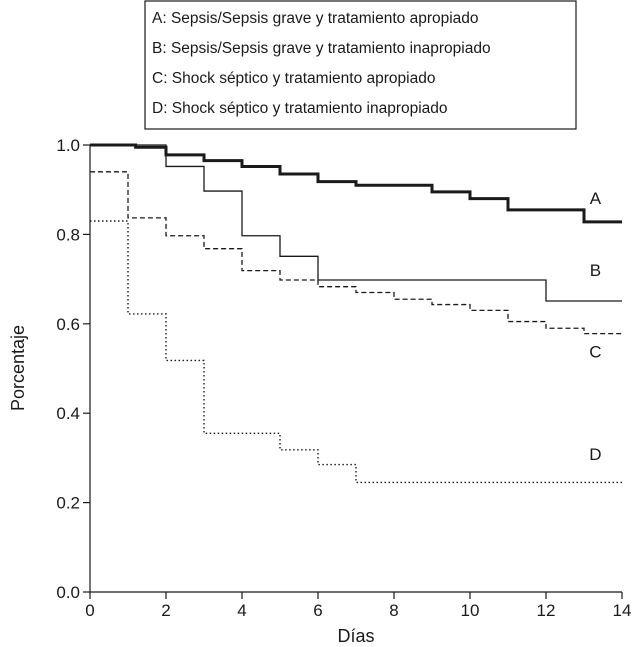  I want to click on y-ticks: 0.0 0.2 0.4 0.6 0.8 1.0, so click(73, 369).